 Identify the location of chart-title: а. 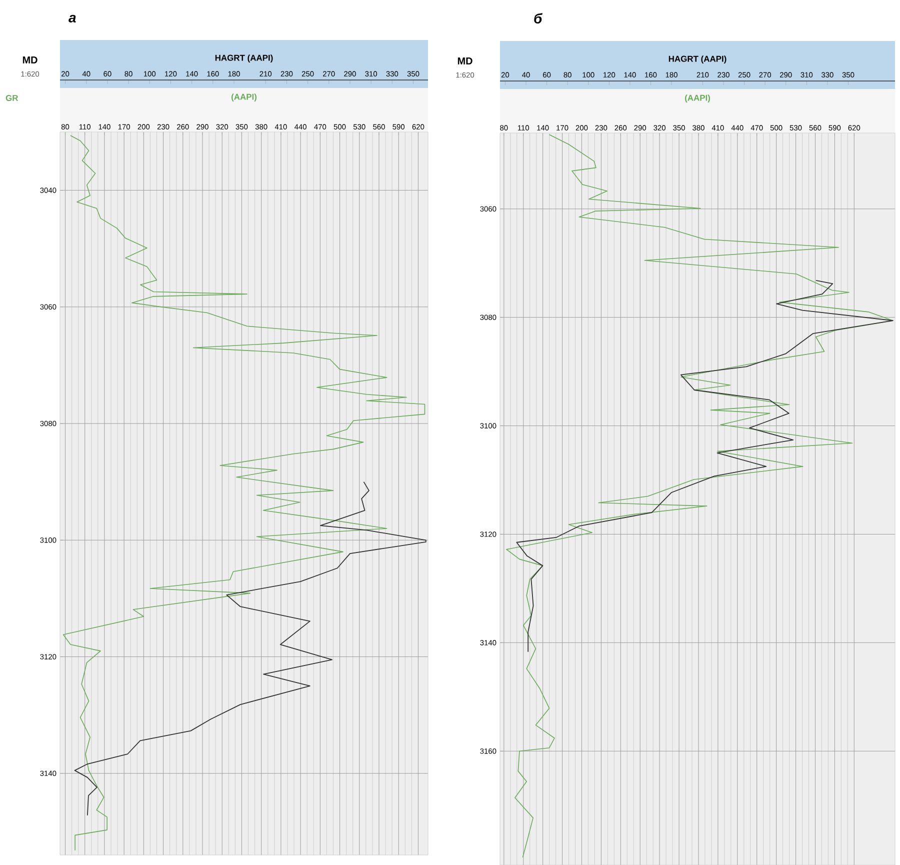
(72, 18).